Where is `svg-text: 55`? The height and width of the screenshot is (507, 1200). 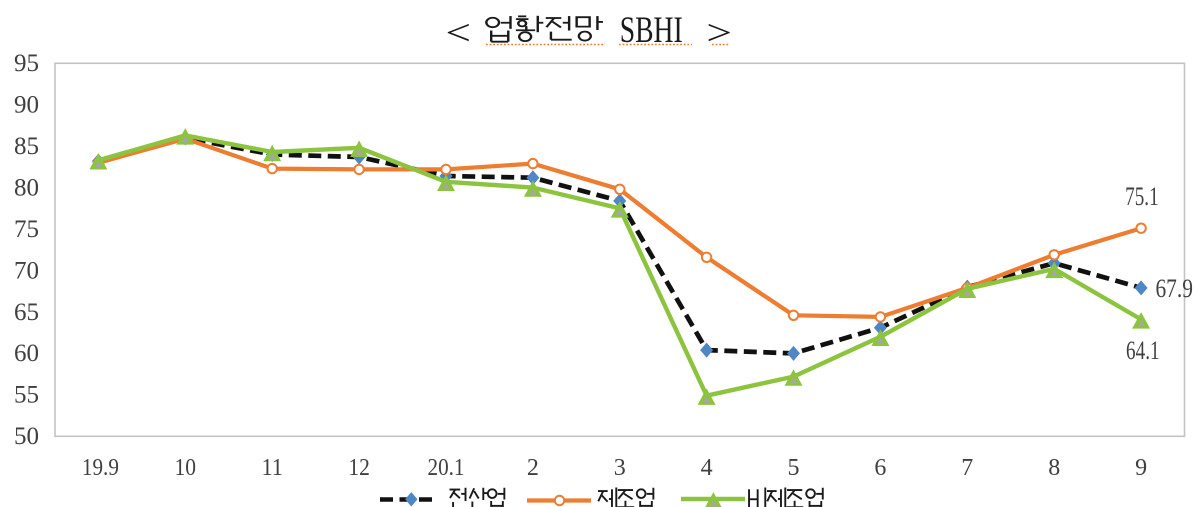
svg-text: 55 is located at coordinates (26, 395).